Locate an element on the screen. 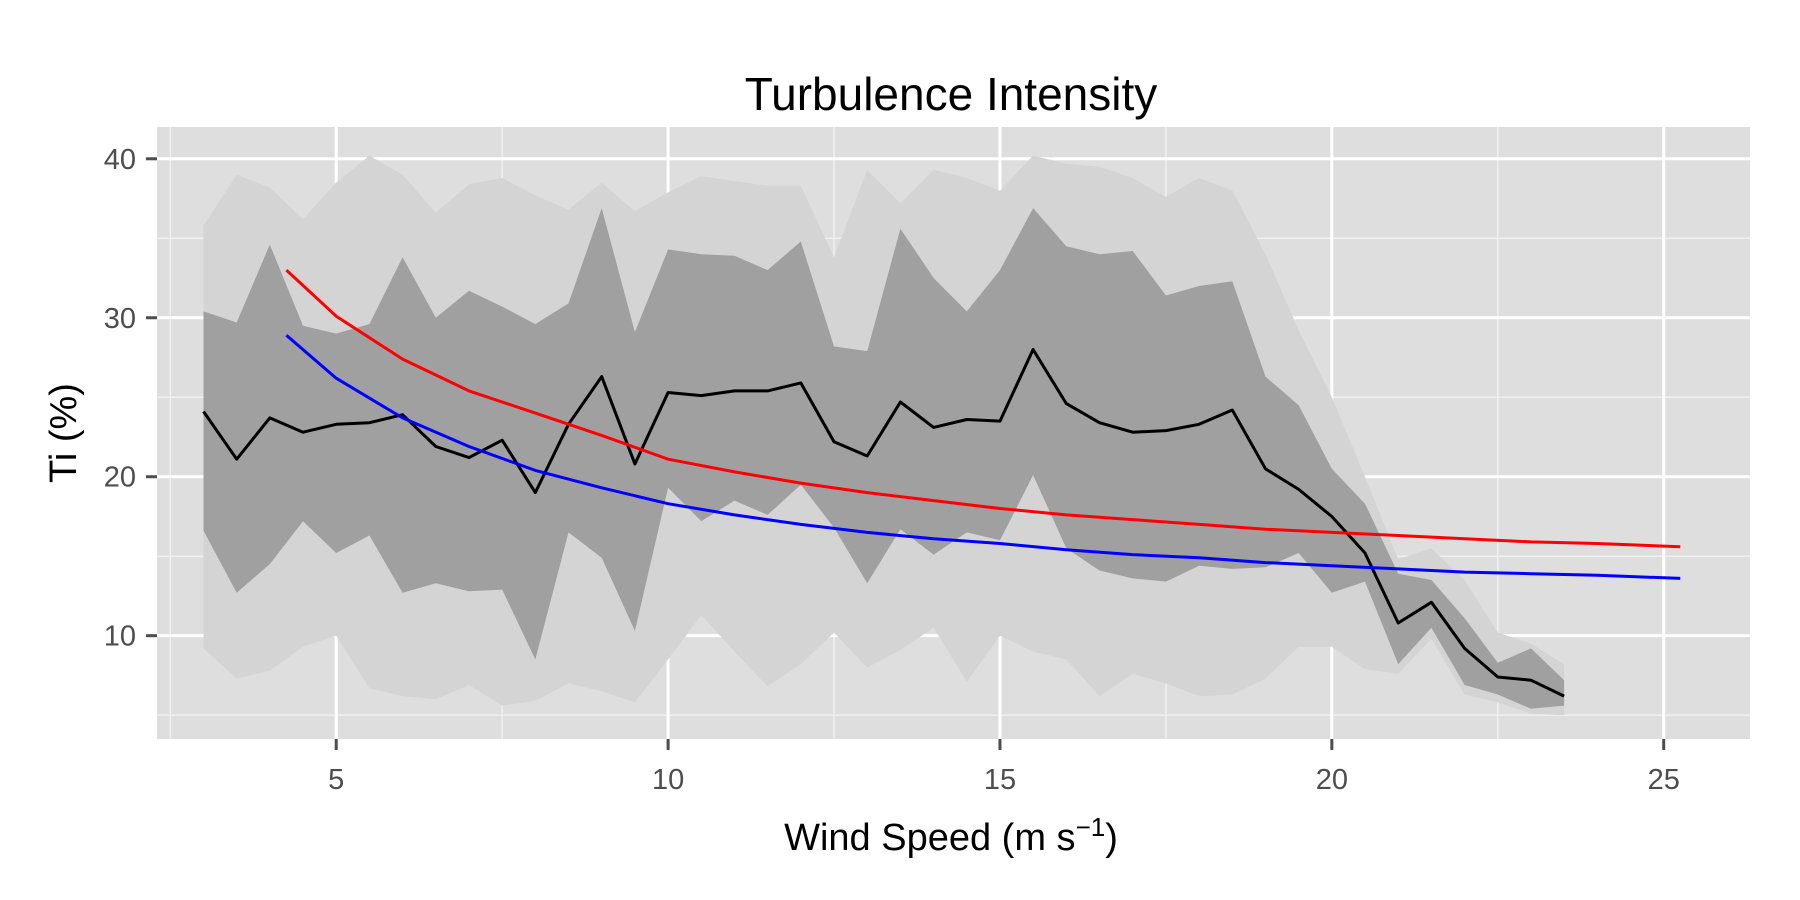 The width and height of the screenshot is (1800, 900). x-tick-label: 5 is located at coordinates (336, 780).